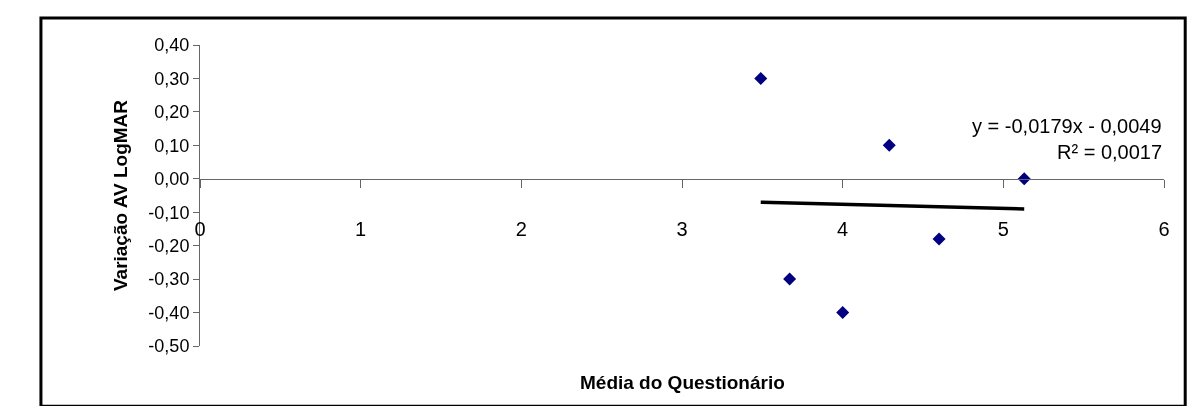 The image size is (1194, 406). What do you see at coordinates (1164, 228) in the screenshot?
I see `x-tick-label: 6` at bounding box center [1164, 228].